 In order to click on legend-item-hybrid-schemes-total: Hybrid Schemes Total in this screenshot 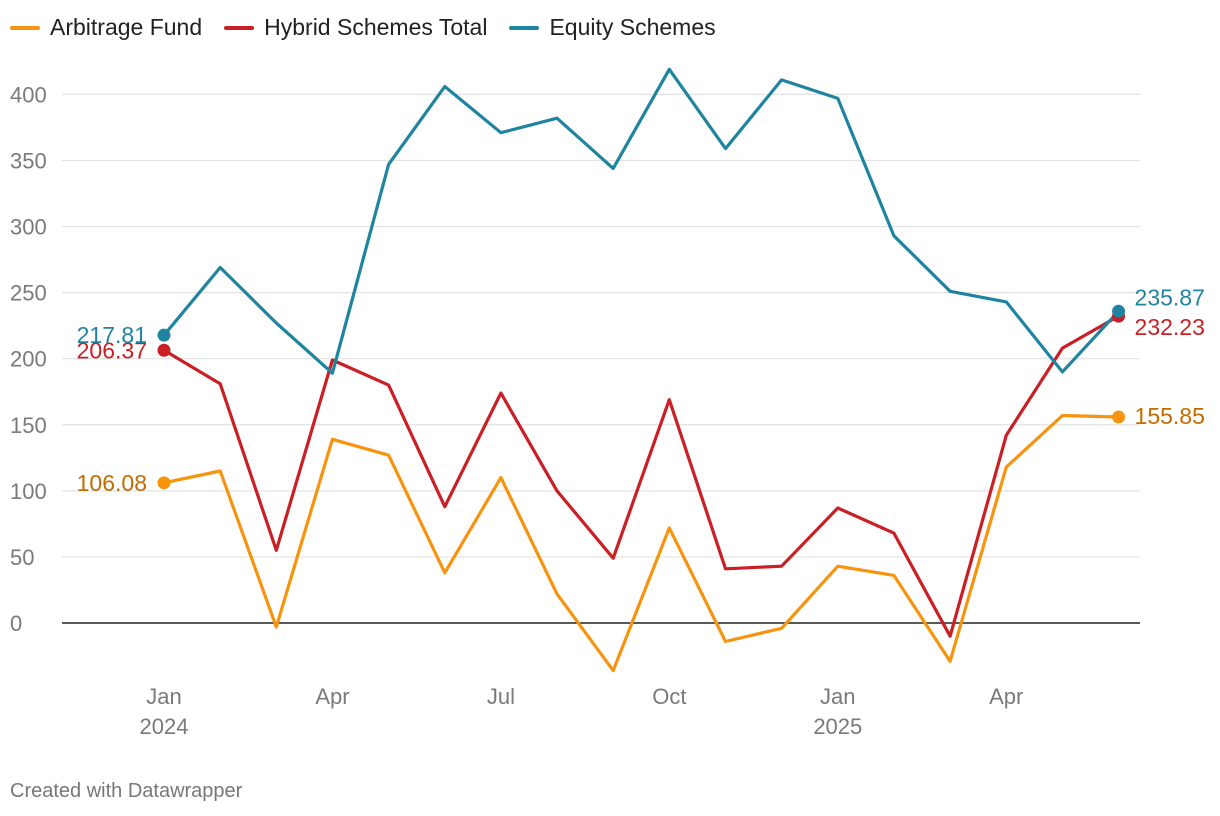, I will do `click(355, 27)`.